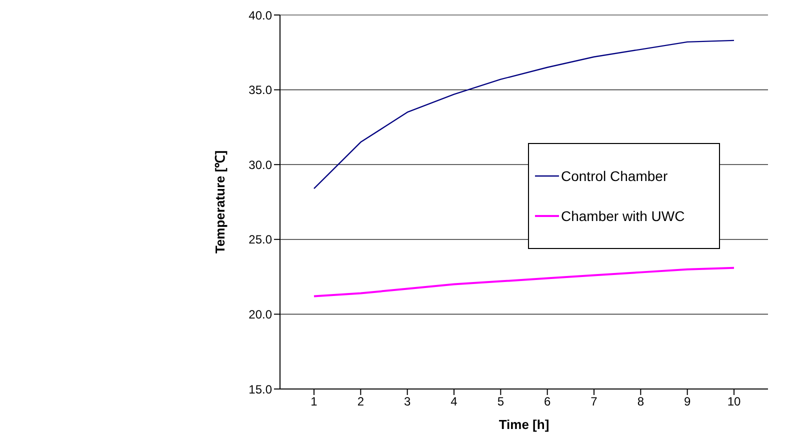 The width and height of the screenshot is (785, 444). Describe the element at coordinates (260, 239) in the screenshot. I see `y-tick-label: 25.0` at that location.